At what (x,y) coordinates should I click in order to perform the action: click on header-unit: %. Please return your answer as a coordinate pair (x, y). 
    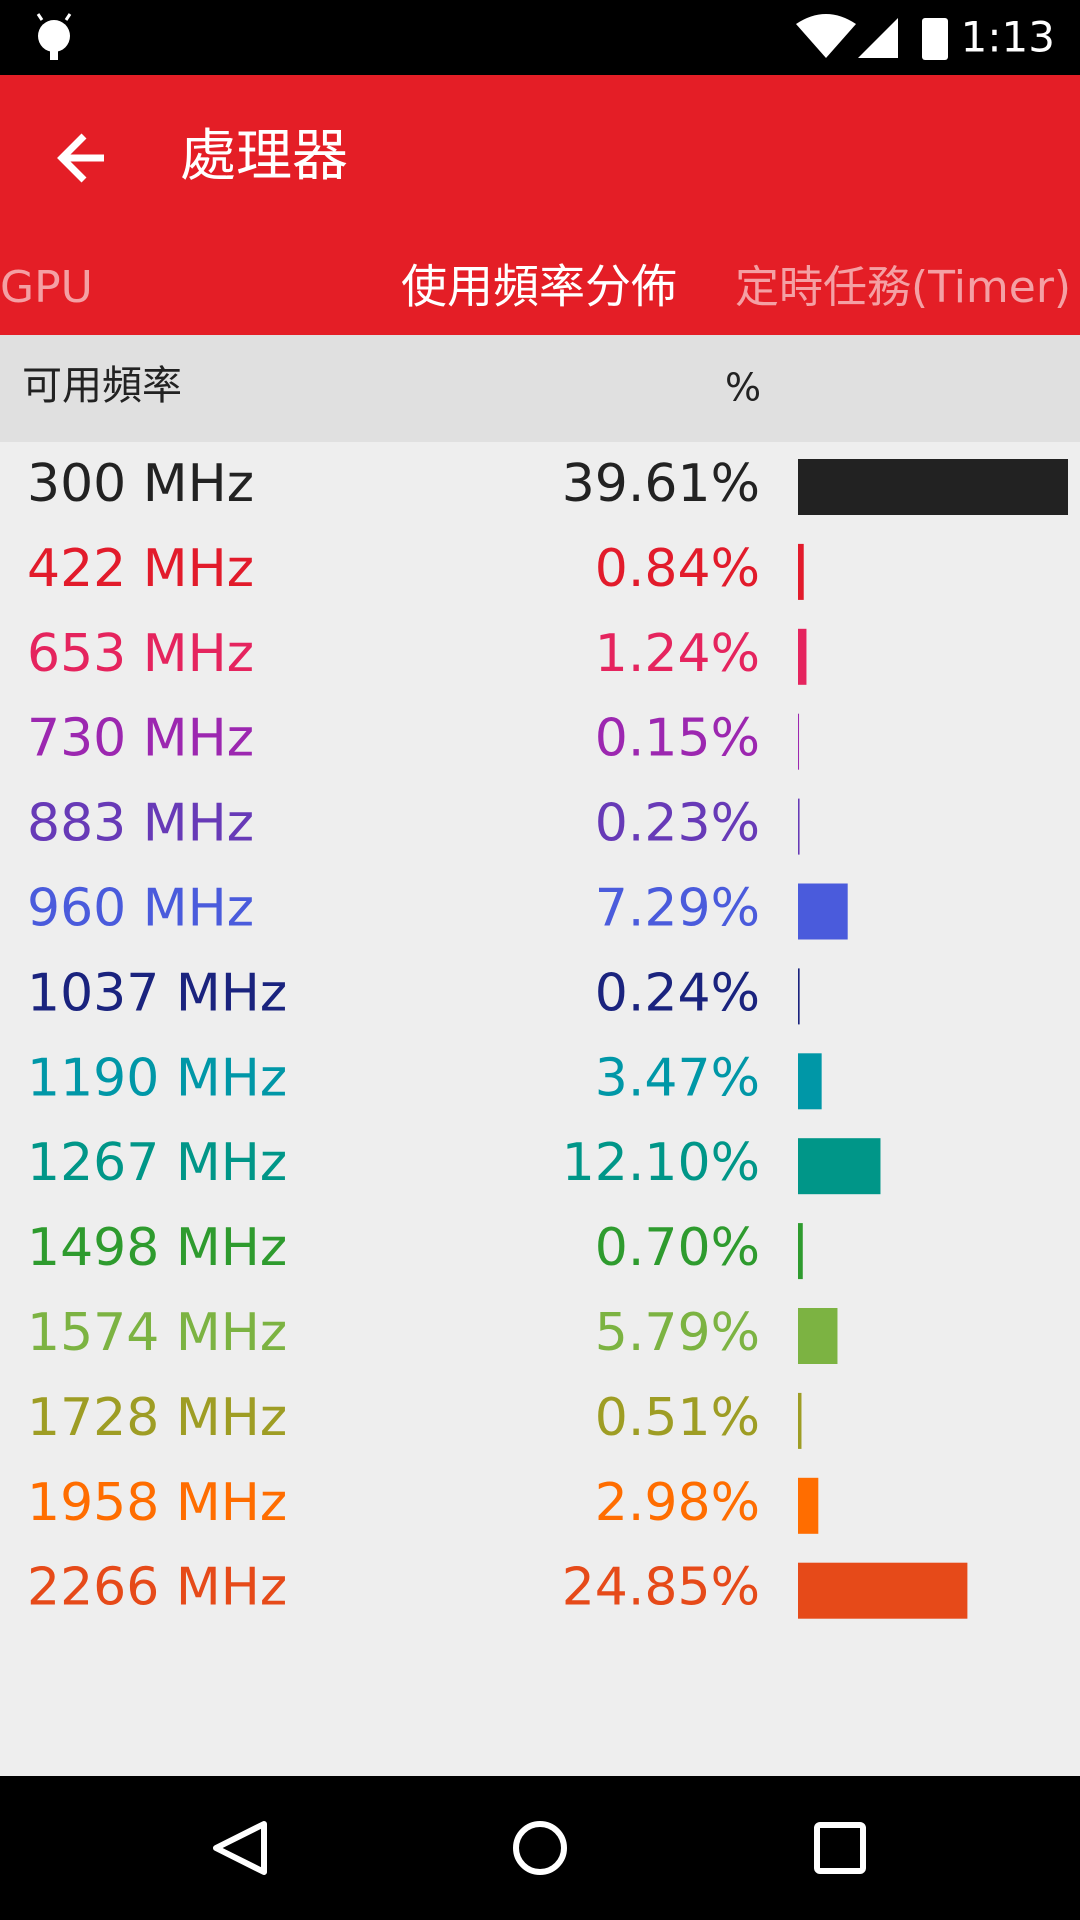
    Looking at the image, I should click on (743, 388).